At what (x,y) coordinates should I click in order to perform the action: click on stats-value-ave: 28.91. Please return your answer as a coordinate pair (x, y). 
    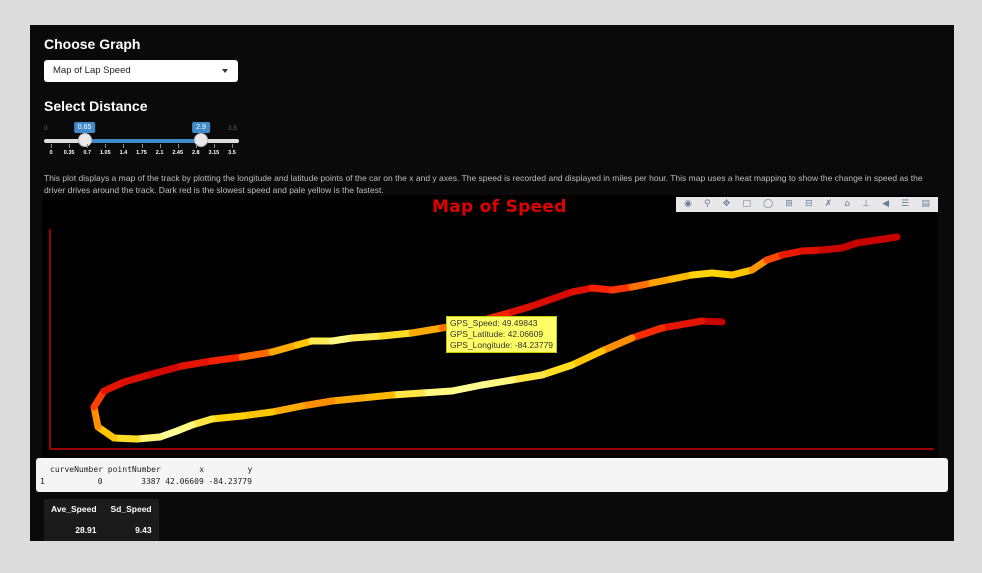
    Looking at the image, I should click on (74, 530).